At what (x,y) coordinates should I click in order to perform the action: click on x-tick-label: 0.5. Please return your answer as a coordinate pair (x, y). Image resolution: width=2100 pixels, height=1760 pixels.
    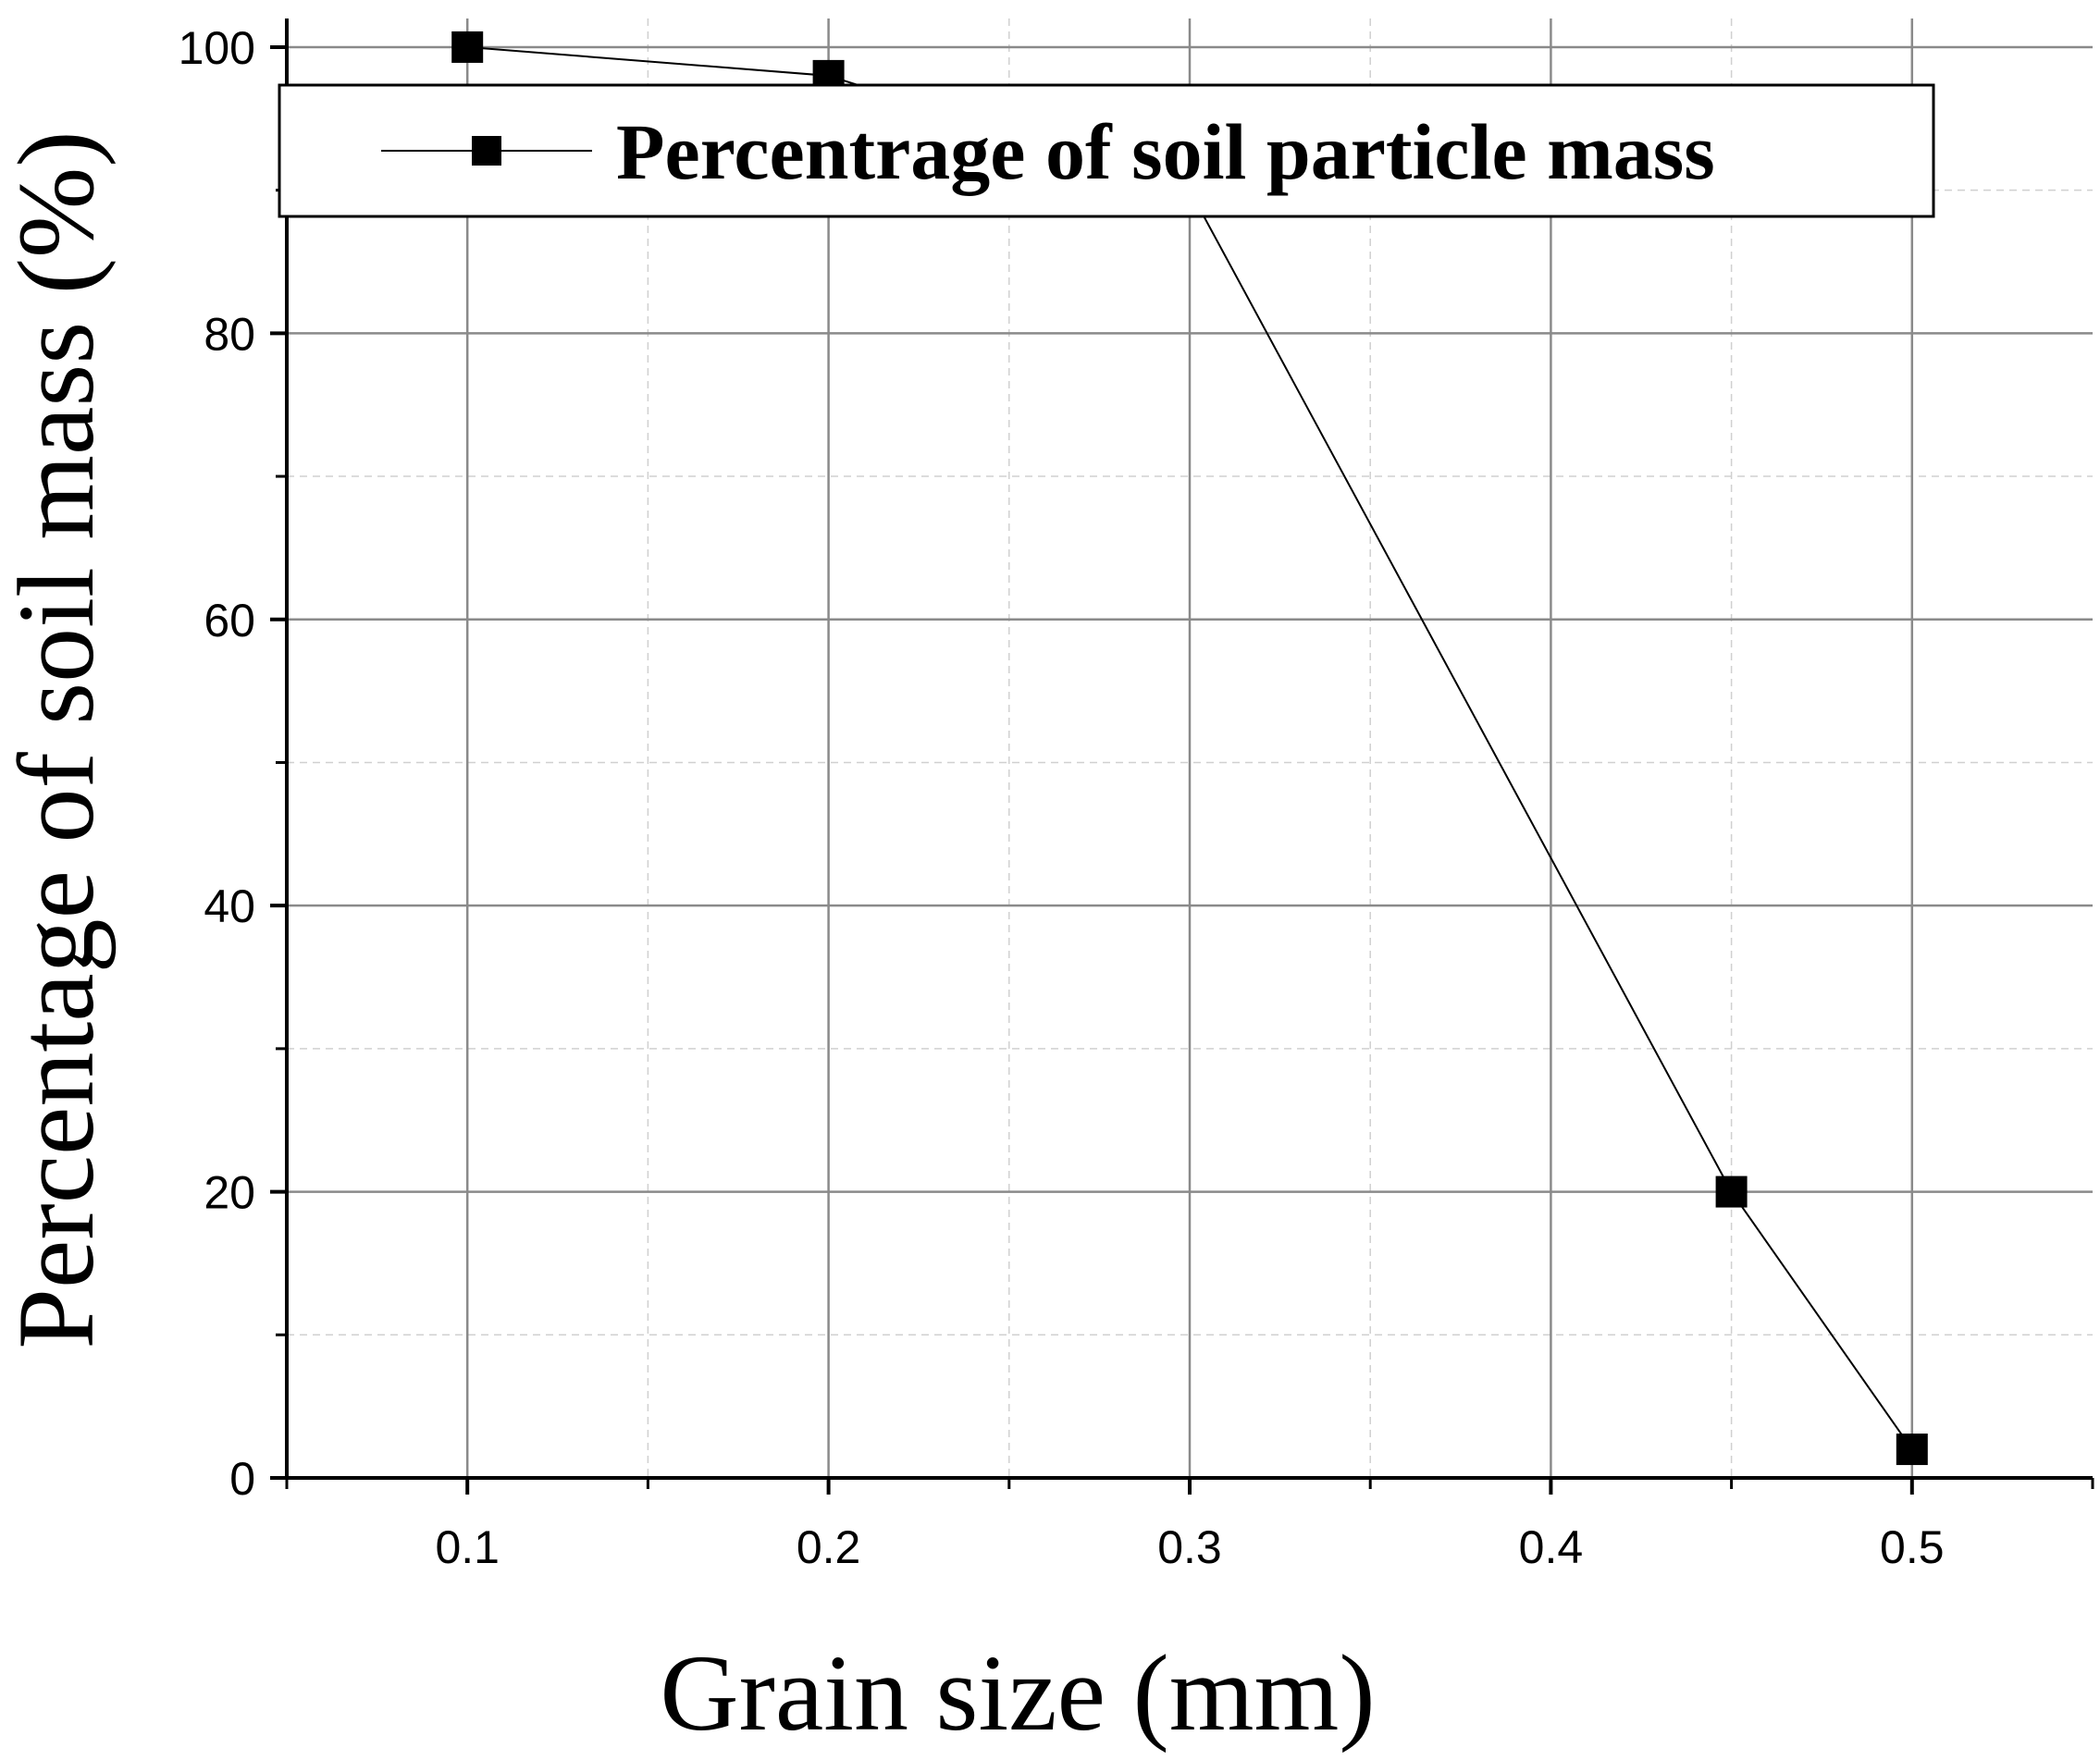
    Looking at the image, I should click on (1912, 1547).